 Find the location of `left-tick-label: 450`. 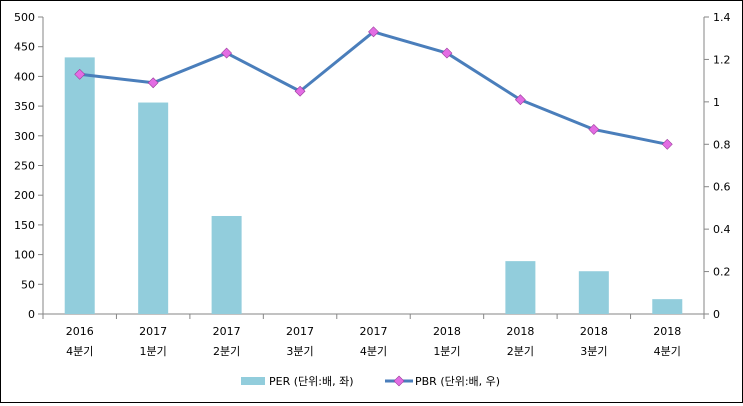

left-tick-label: 450 is located at coordinates (24, 47).